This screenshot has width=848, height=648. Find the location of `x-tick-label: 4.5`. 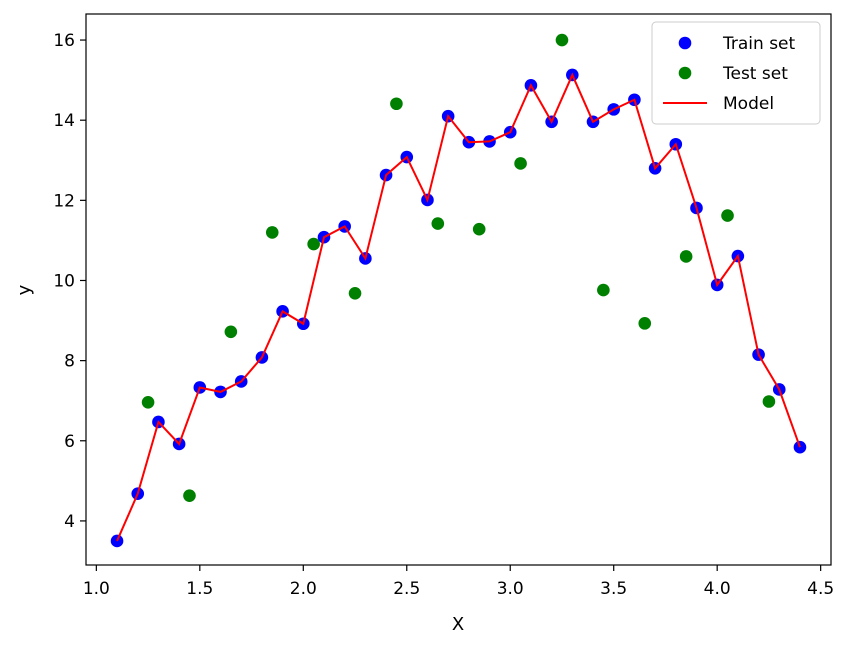

x-tick-label: 4.5 is located at coordinates (820, 589).